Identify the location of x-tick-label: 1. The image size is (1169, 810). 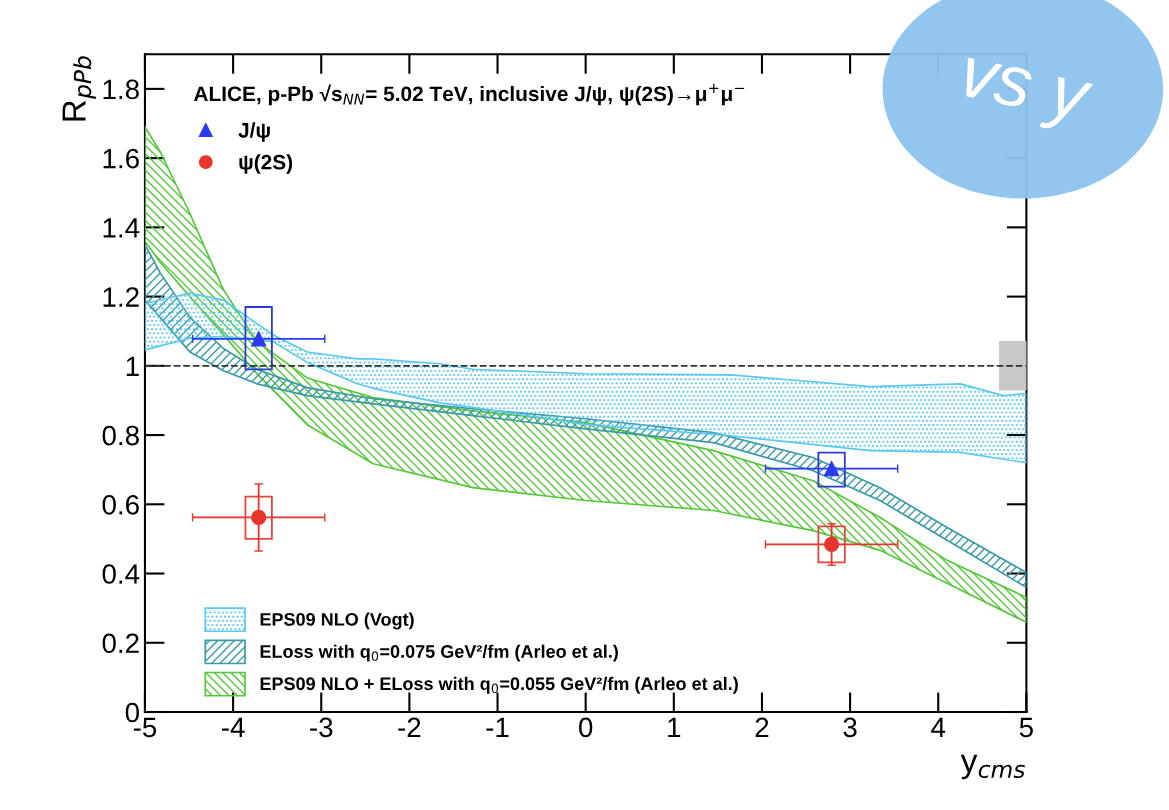
(674, 727).